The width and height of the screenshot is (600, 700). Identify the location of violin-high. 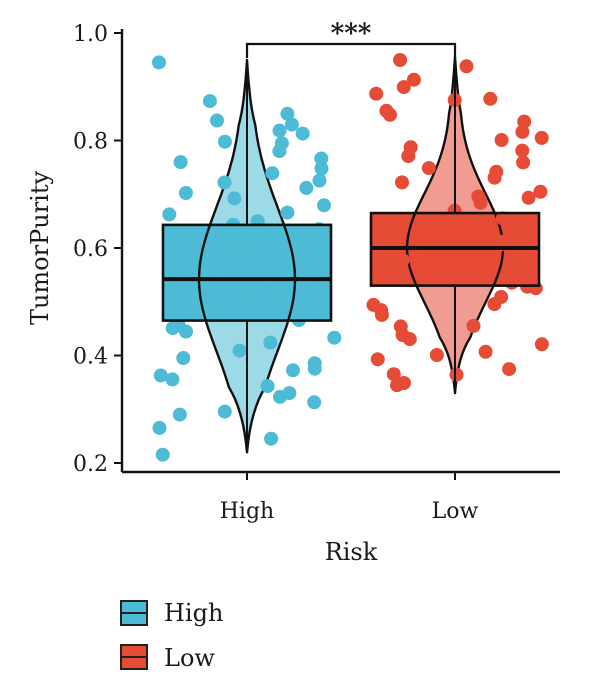
(247, 256).